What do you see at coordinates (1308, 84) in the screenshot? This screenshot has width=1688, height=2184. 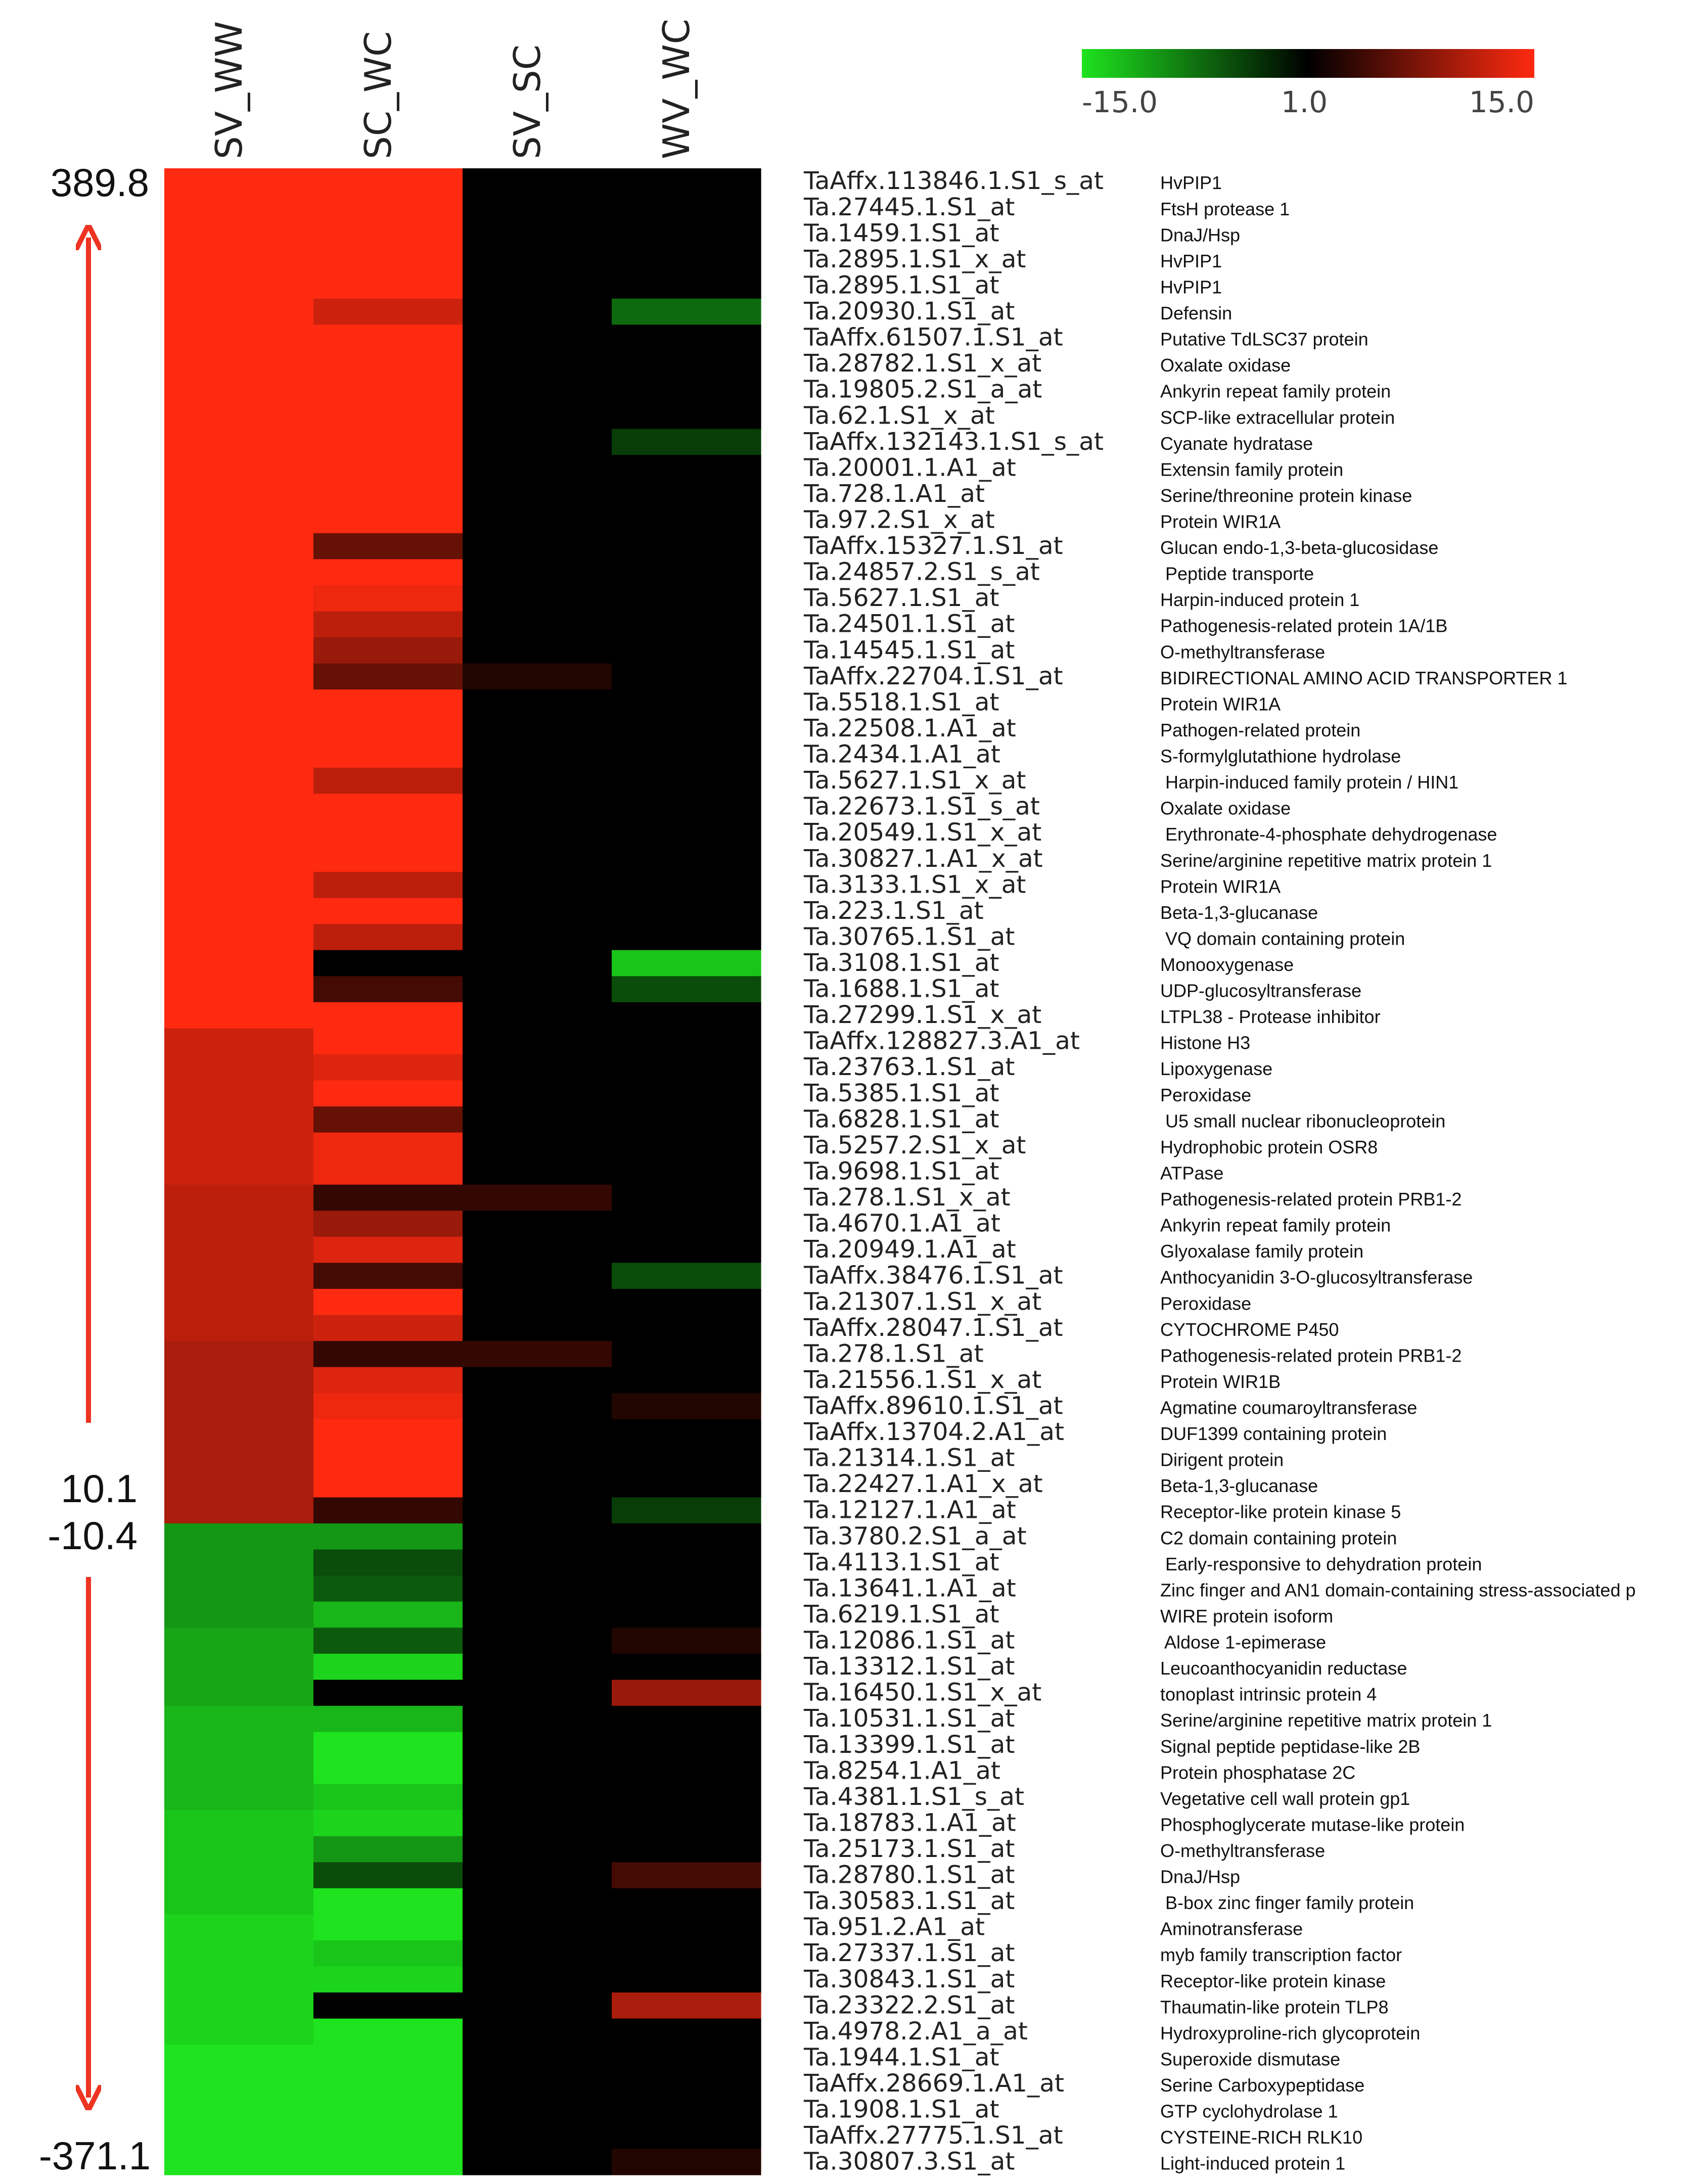 I see `color-scale-legend: -15.0 1.0 15.0` at bounding box center [1308, 84].